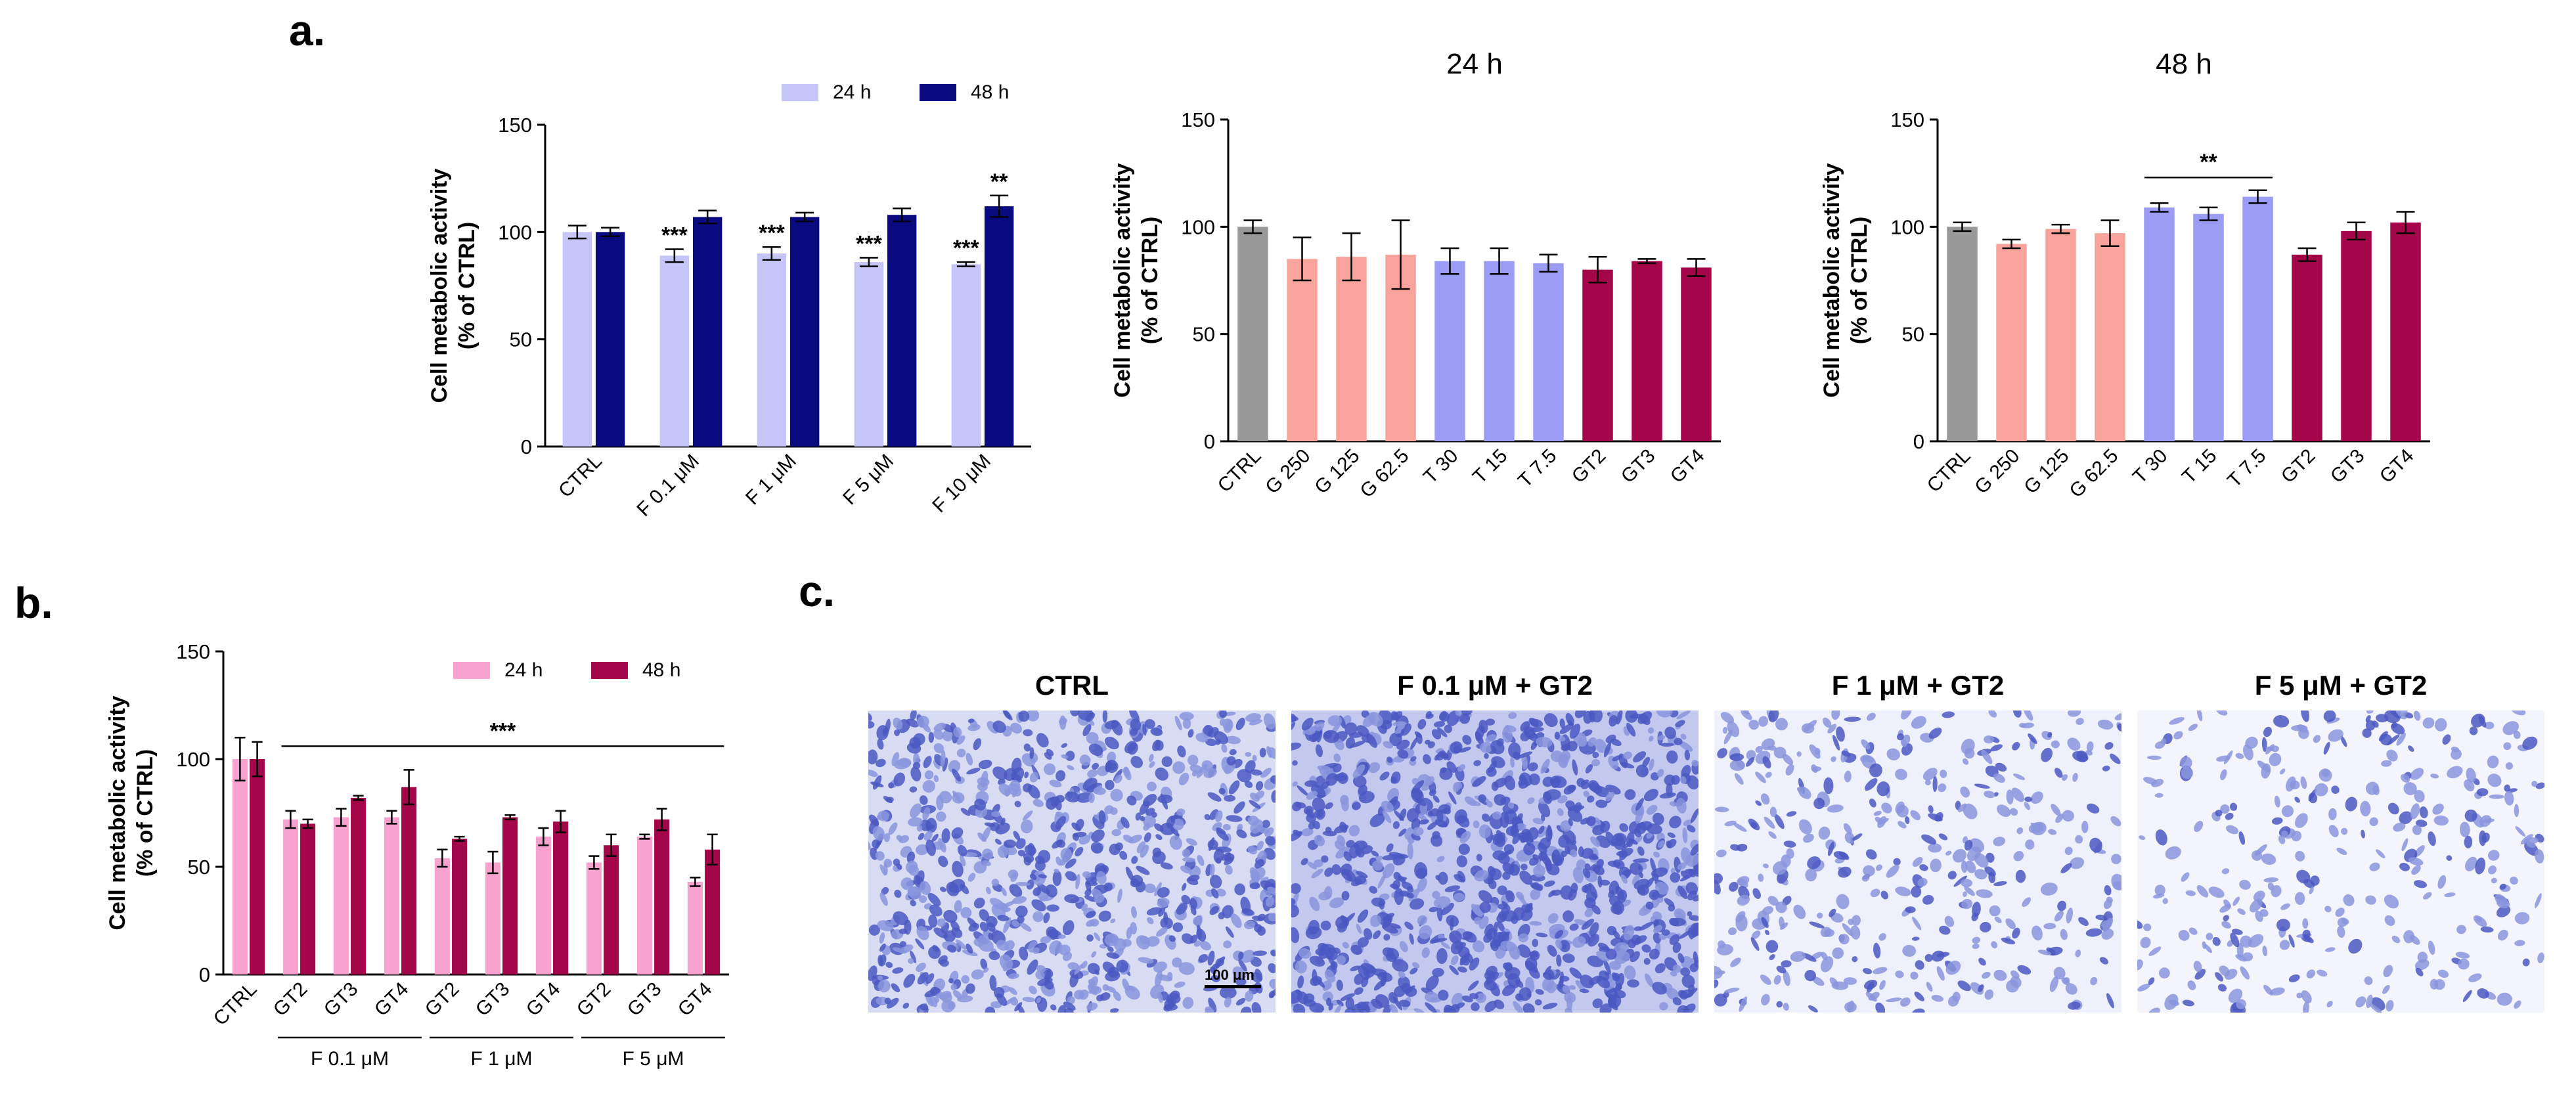 This screenshot has height=1094, width=2576. I want to click on chart-a2-title: 24 h, so click(1474, 64).